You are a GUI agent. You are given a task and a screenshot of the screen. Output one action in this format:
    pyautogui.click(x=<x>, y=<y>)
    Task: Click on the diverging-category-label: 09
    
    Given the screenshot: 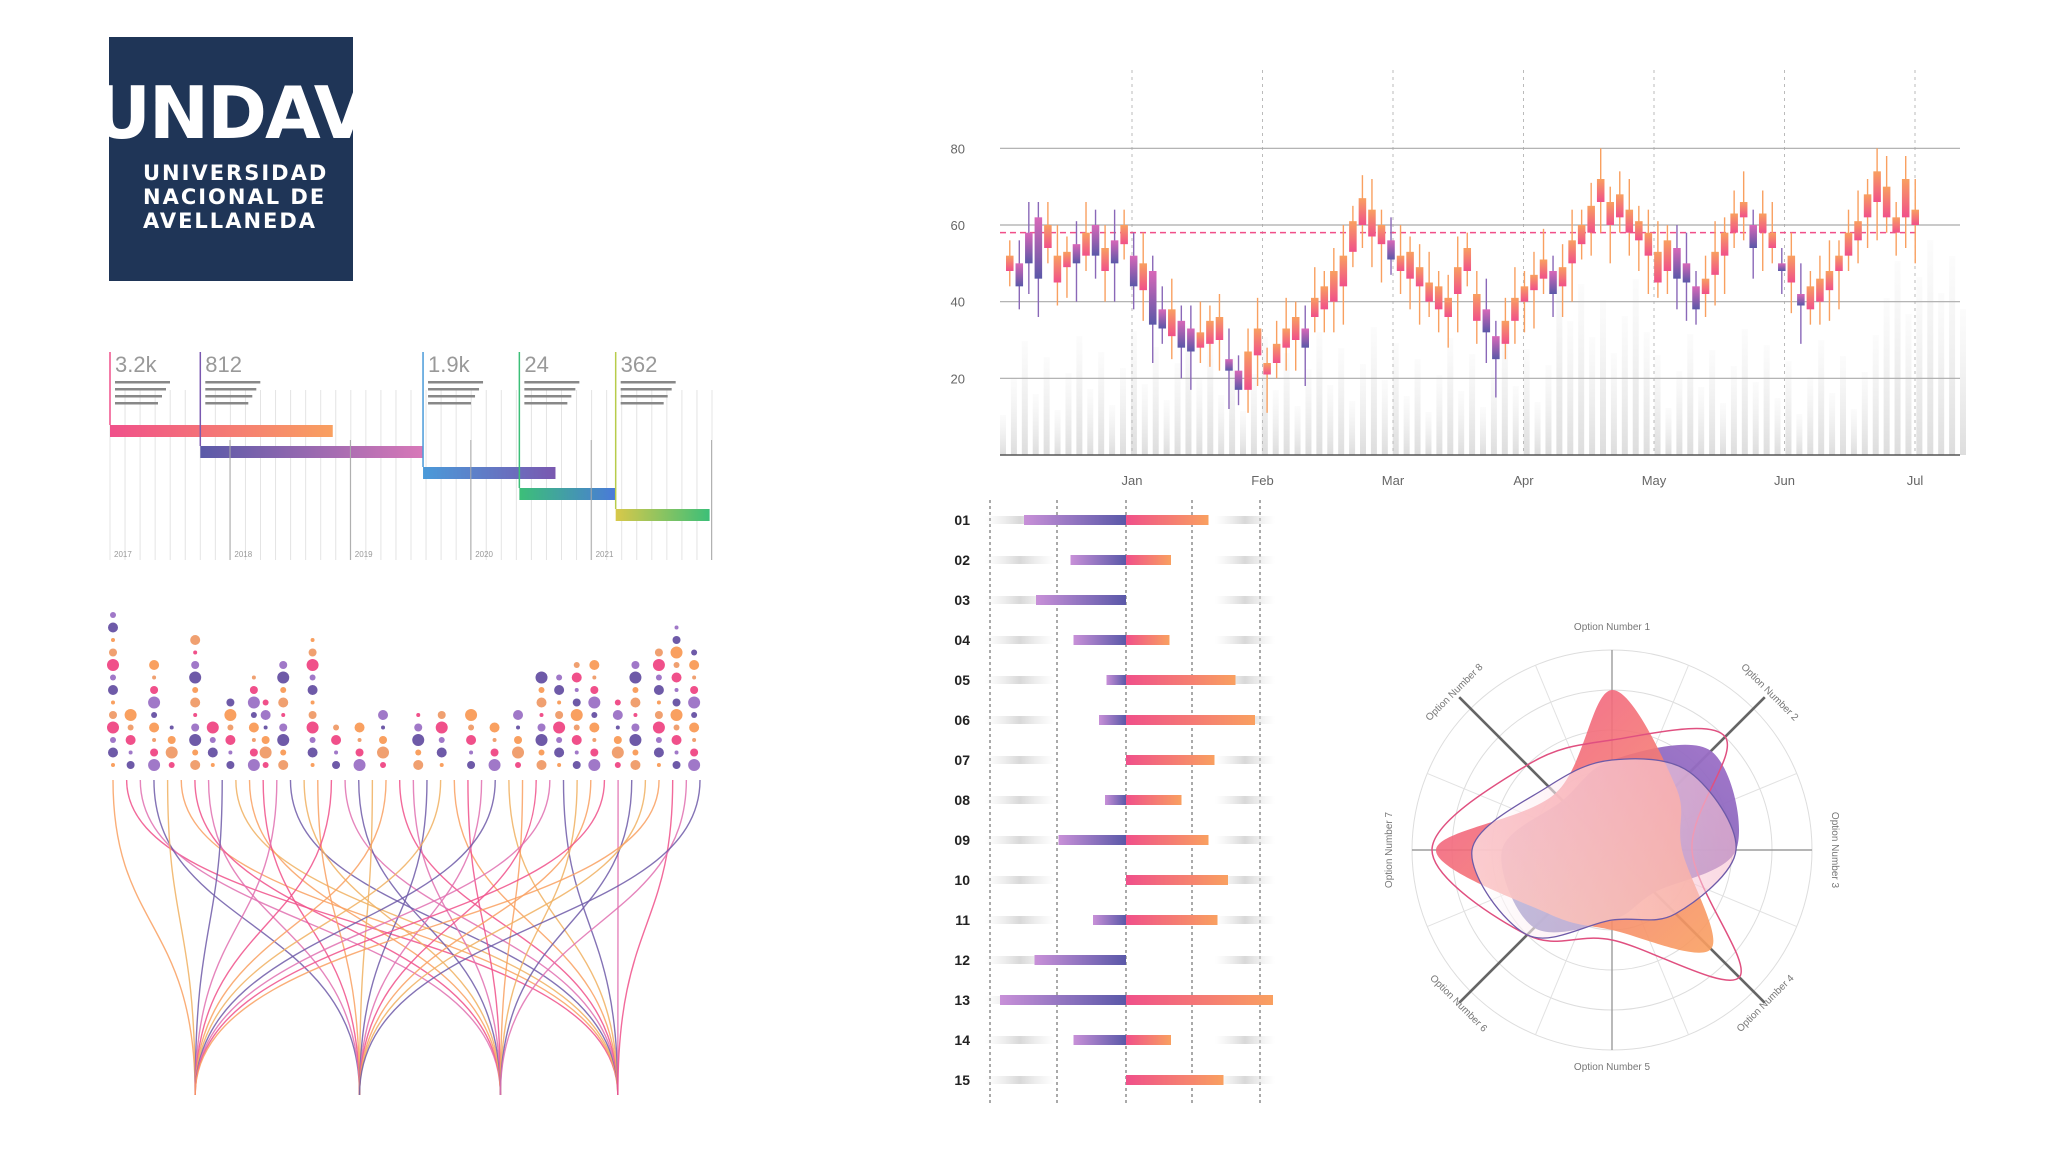 What is the action you would take?
    pyautogui.click(x=962, y=840)
    